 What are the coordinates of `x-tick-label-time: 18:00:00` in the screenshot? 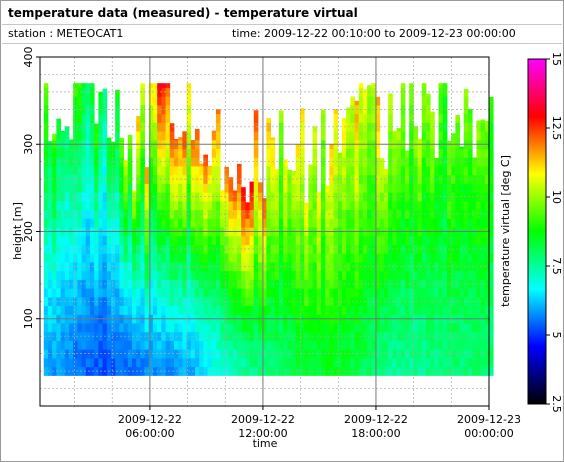 It's located at (375, 433).